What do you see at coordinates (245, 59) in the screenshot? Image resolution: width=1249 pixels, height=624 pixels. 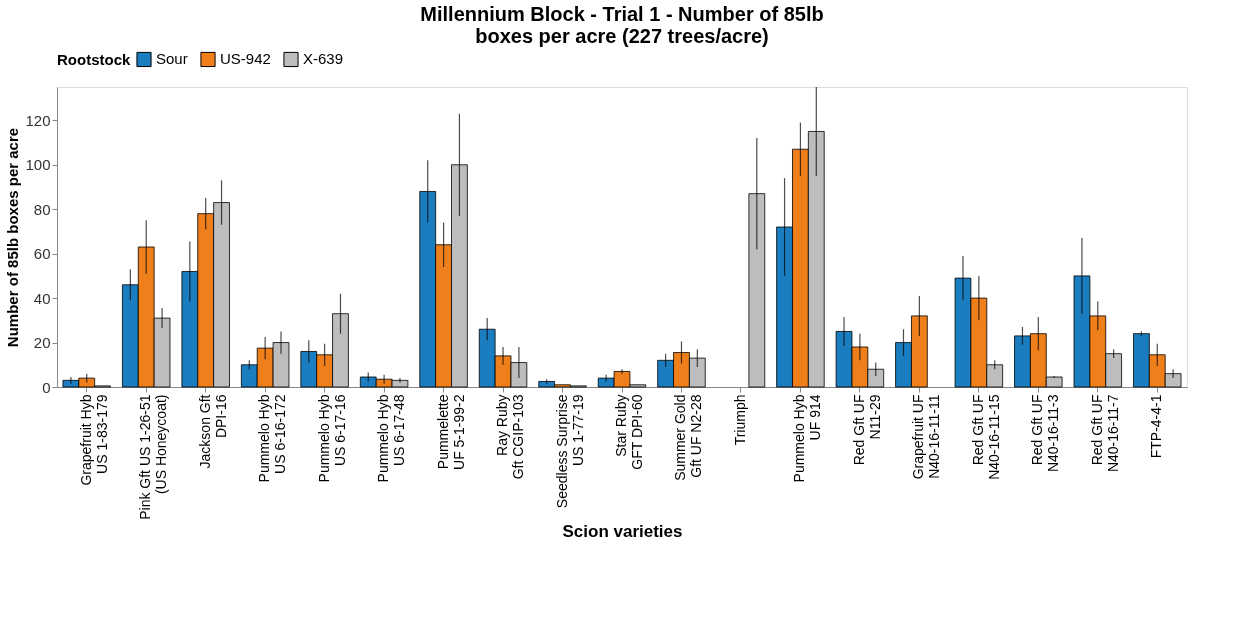 I see `legend-label: US-942` at bounding box center [245, 59].